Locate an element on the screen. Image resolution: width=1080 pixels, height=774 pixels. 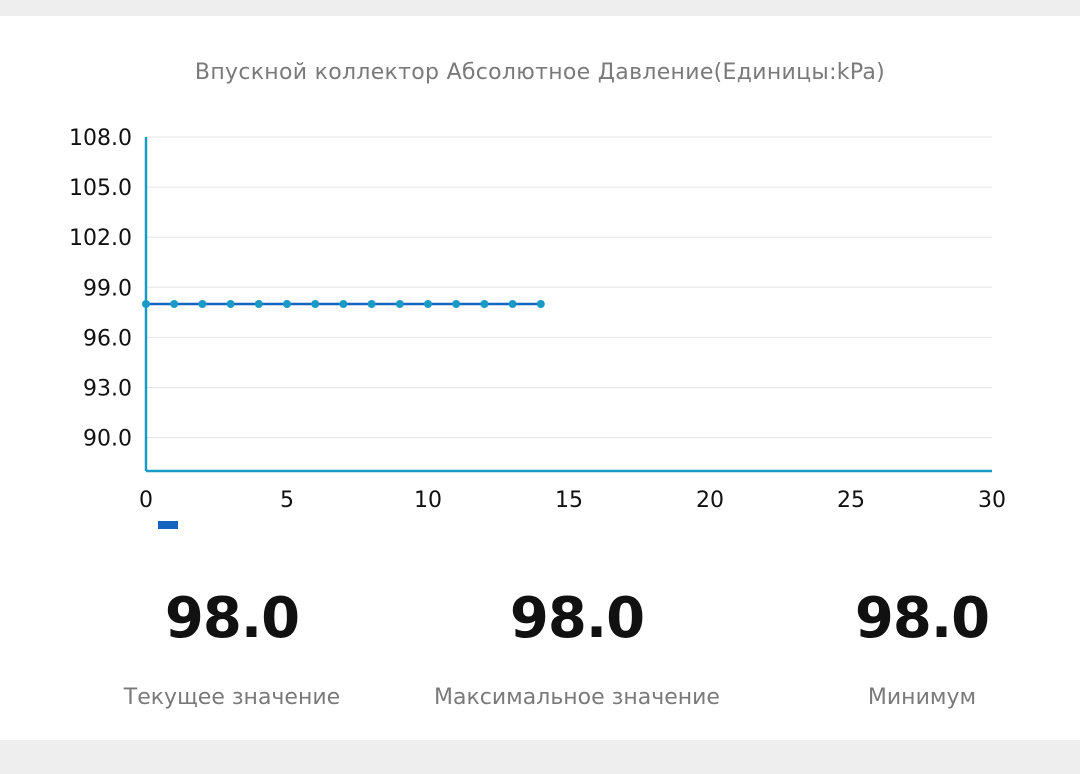
legend-swatch is located at coordinates (168, 525).